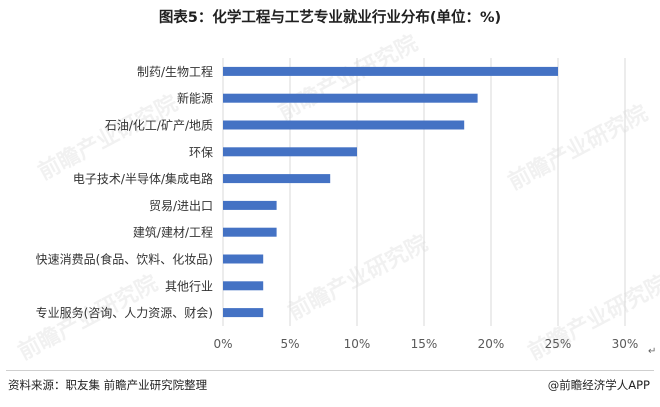 This screenshot has height=407, width=660. Describe the element at coordinates (424, 344) in the screenshot. I see `x-tick-label: 15%` at that location.